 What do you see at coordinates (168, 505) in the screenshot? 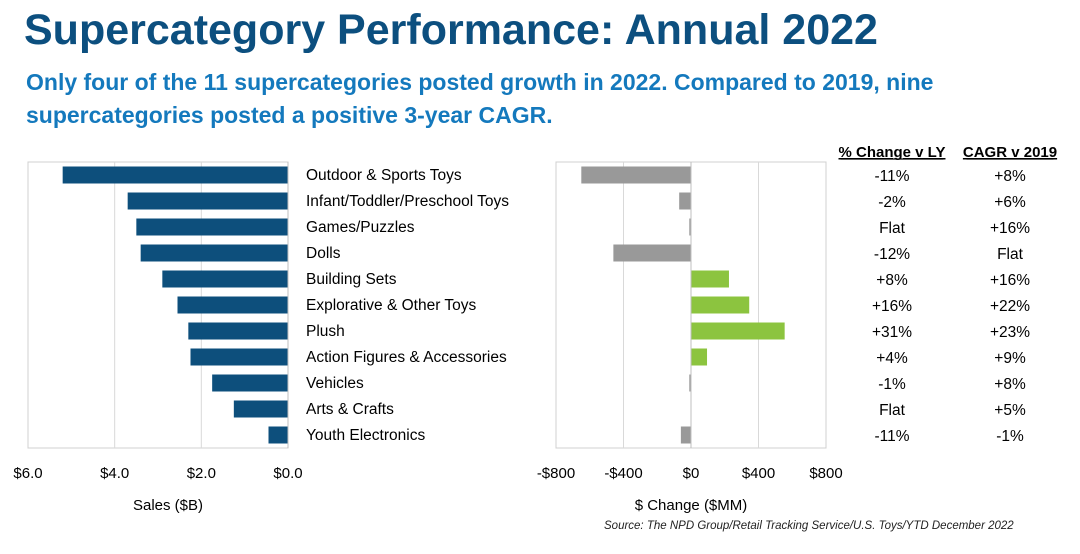
I see `x-axis-title: Sales ($B)` at bounding box center [168, 505].